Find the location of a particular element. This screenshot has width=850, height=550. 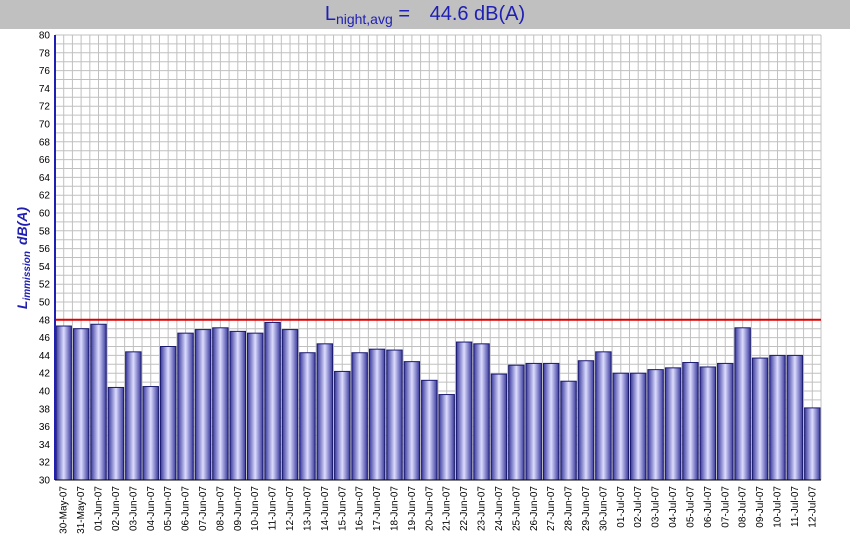

y-axis-label: Limmission dB(A) is located at coordinates (23, 258).